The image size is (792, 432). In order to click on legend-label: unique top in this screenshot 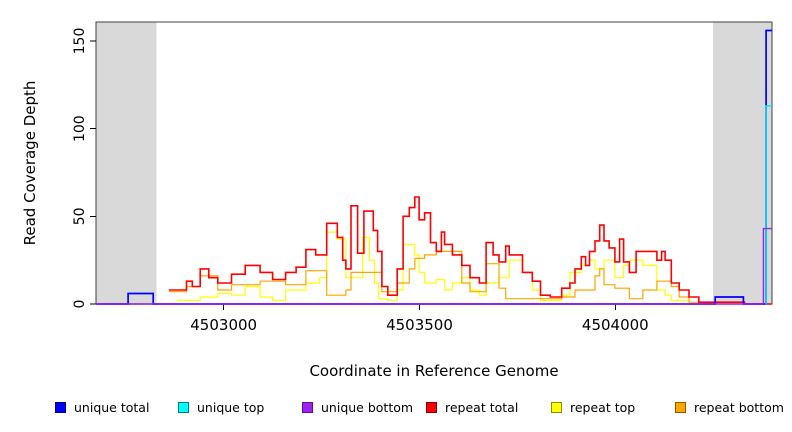, I will do `click(231, 407)`.